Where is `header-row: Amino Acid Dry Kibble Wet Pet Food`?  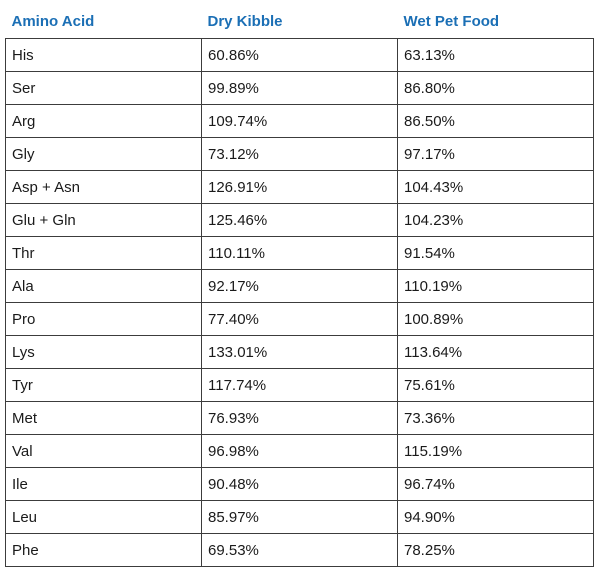 header-row: Amino Acid Dry Kibble Wet Pet Food is located at coordinates (299, 22).